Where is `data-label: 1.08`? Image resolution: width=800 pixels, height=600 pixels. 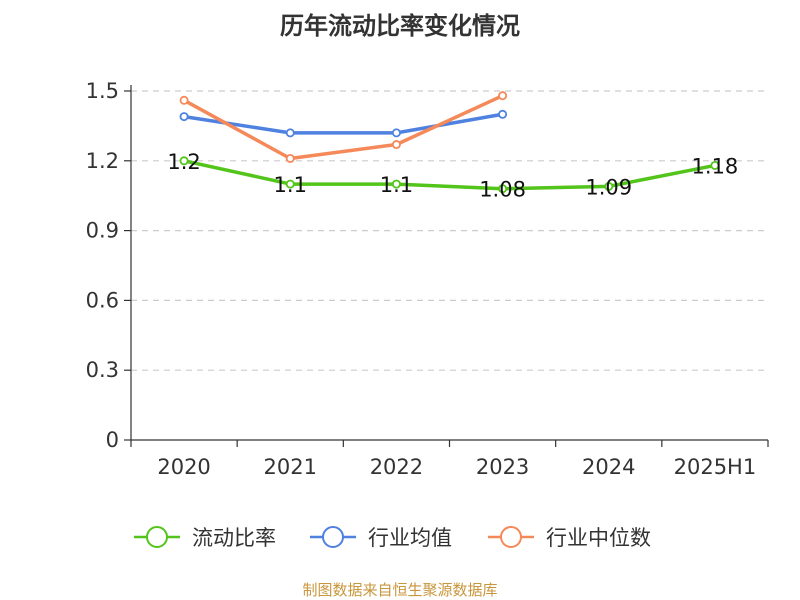 data-label: 1.08 is located at coordinates (502, 190).